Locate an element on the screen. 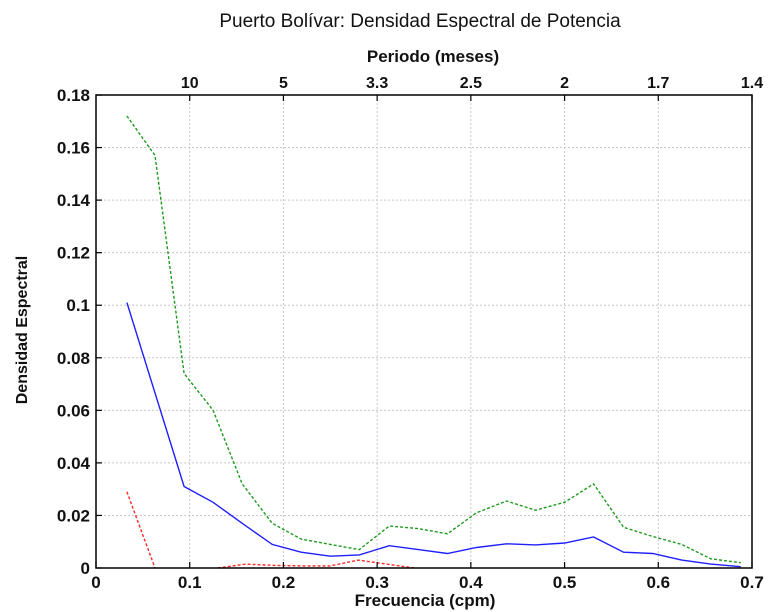 Image resolution: width=775 pixels, height=612 pixels. top-tick-label: 1.4 is located at coordinates (752, 83).